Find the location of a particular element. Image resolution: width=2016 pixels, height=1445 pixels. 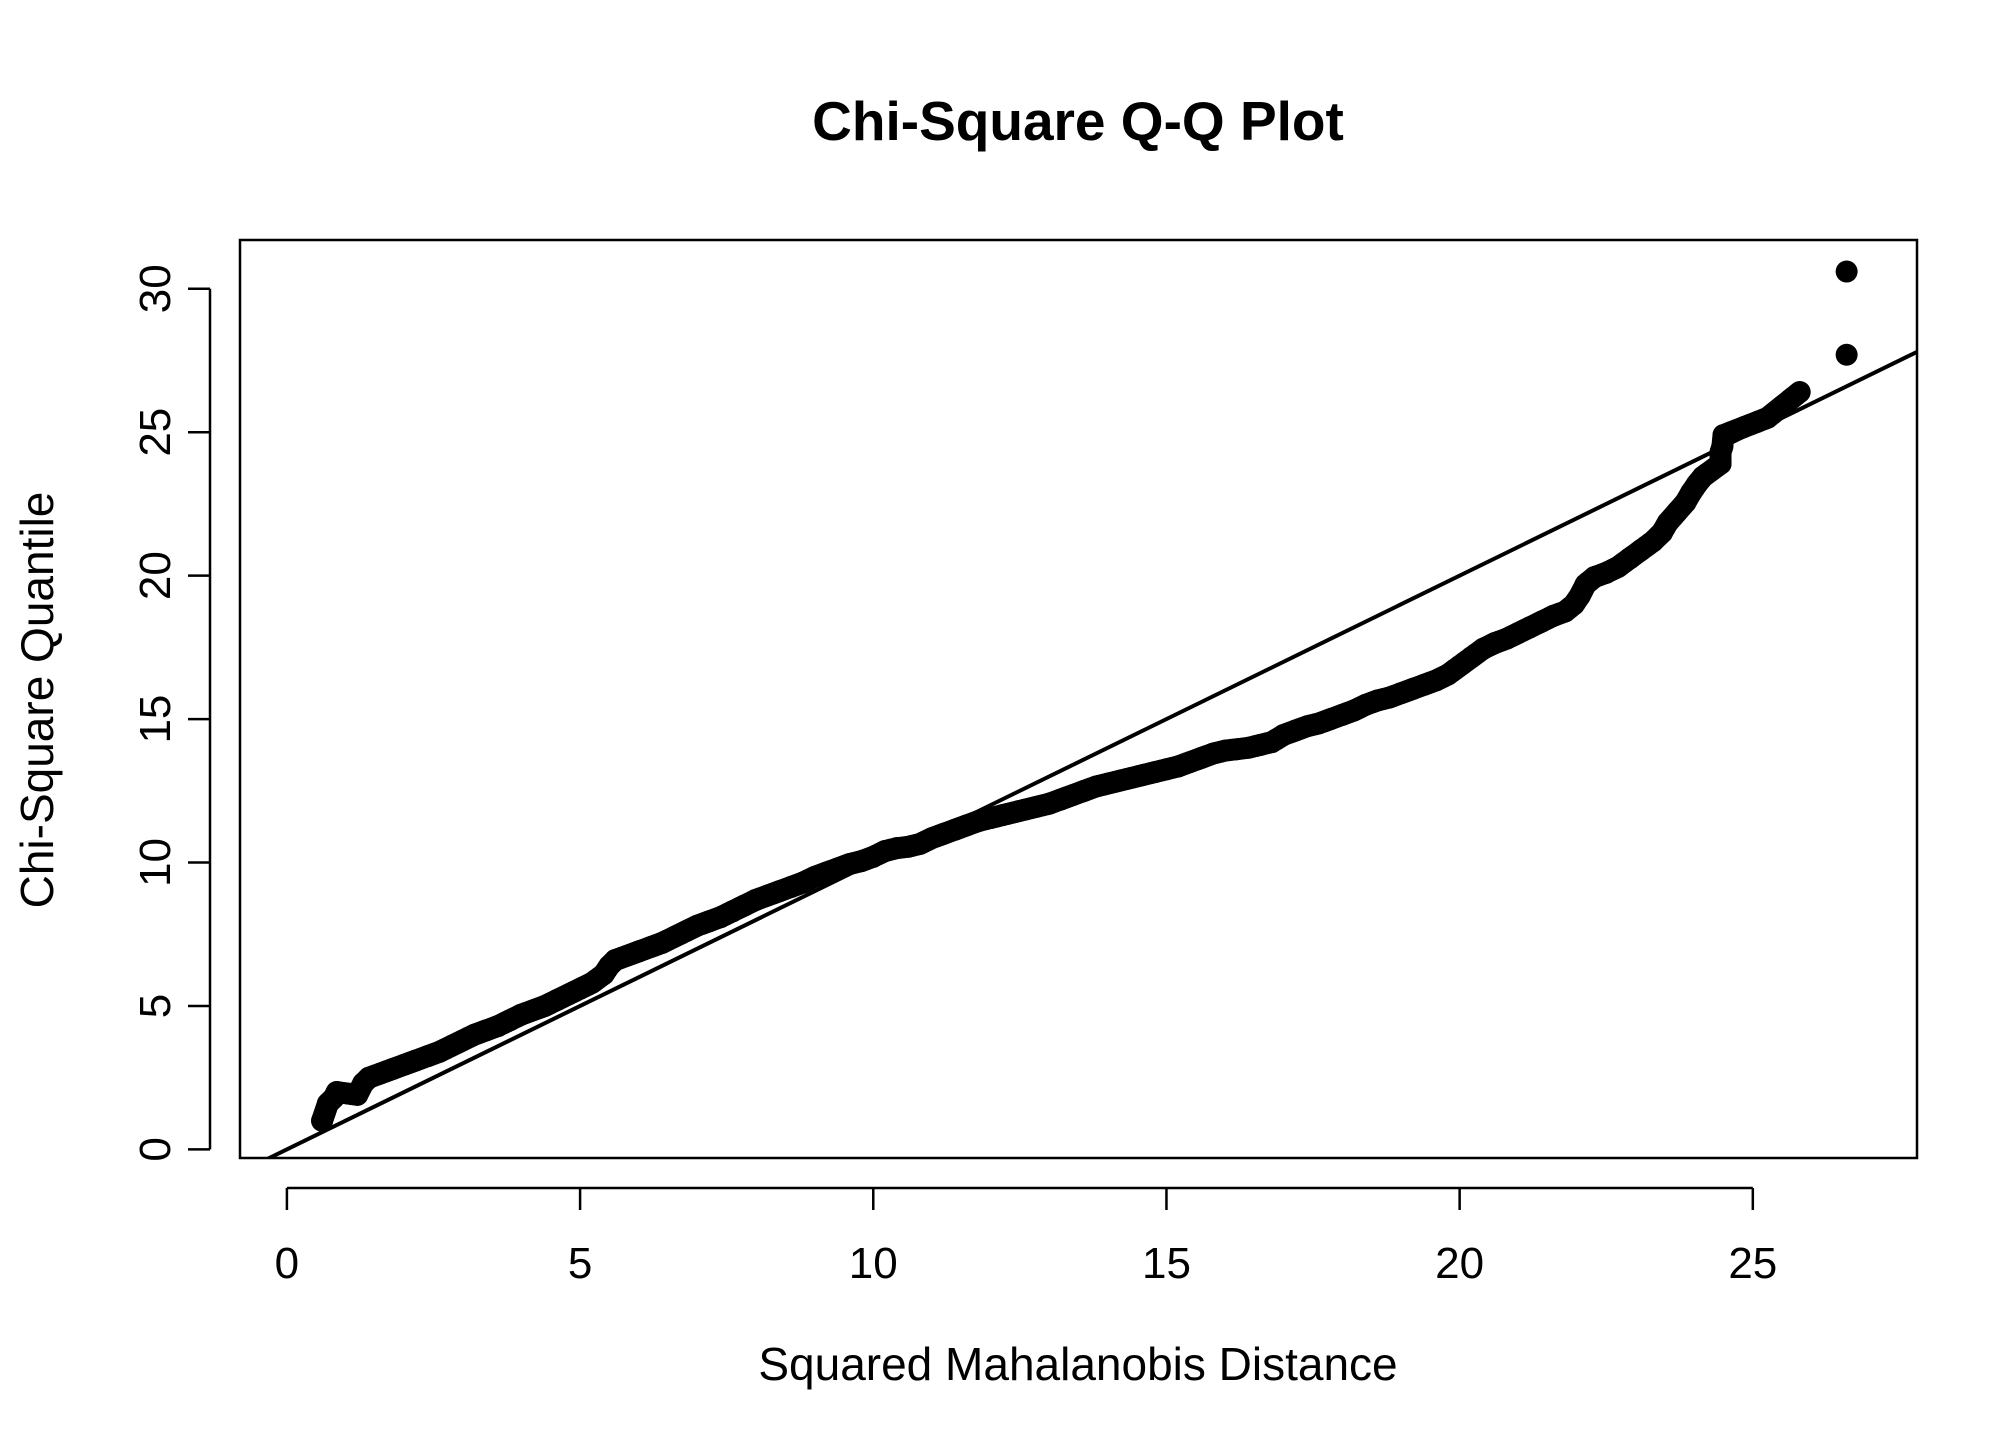

x-tick-label: 15 is located at coordinates (1166, 1263).